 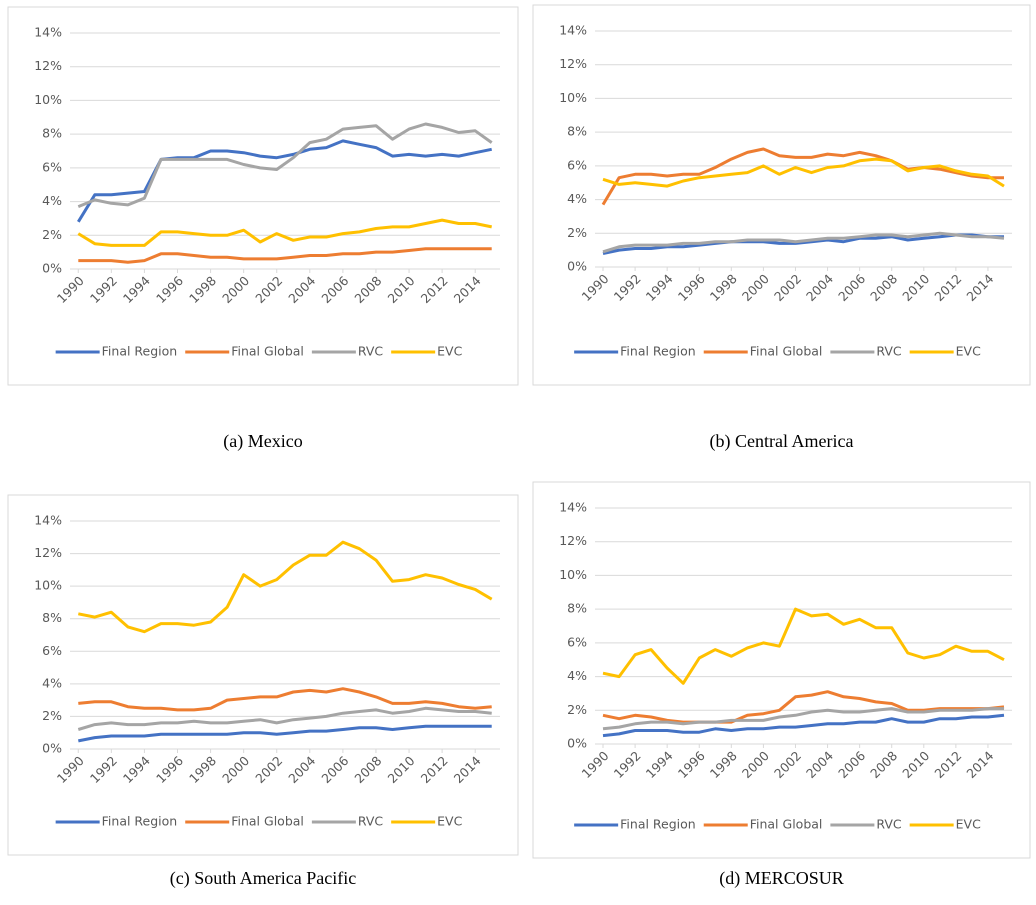 What do you see at coordinates (467, 769) in the screenshot?
I see `x-tick-label: 2014` at bounding box center [467, 769].